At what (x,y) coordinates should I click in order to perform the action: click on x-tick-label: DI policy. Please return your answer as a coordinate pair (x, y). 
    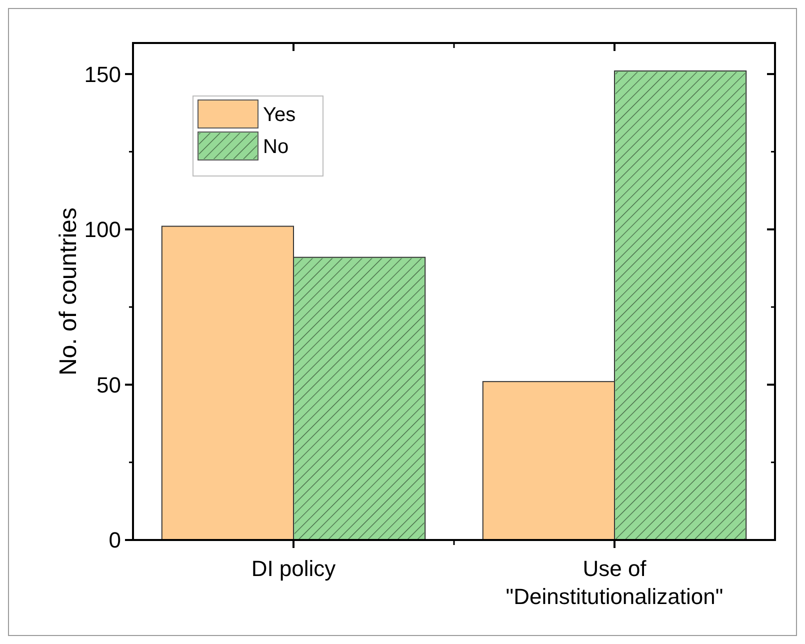
    Looking at the image, I should click on (293, 568).